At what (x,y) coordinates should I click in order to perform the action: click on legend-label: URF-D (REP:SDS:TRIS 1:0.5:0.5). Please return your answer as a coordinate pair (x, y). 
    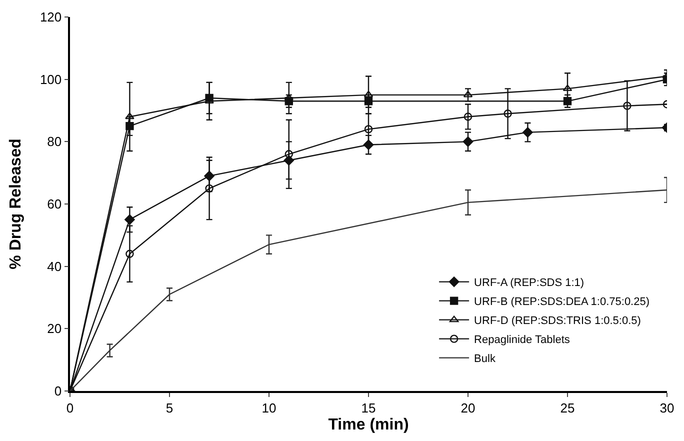
    Looking at the image, I should click on (557, 321).